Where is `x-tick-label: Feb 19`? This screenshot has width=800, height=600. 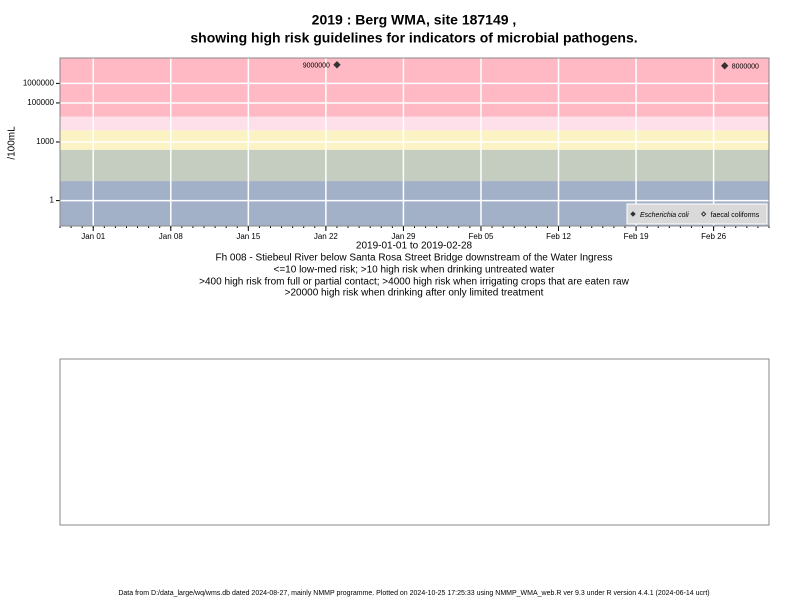
x-tick-label: Feb 19 is located at coordinates (636, 236).